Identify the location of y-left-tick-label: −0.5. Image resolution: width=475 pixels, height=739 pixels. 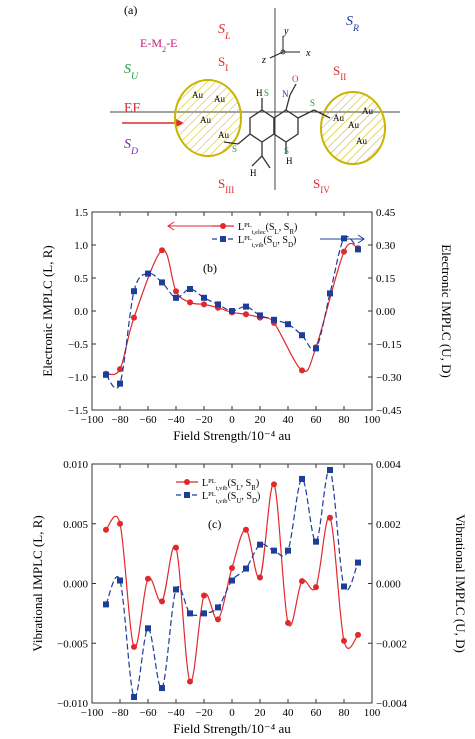
(78, 345).